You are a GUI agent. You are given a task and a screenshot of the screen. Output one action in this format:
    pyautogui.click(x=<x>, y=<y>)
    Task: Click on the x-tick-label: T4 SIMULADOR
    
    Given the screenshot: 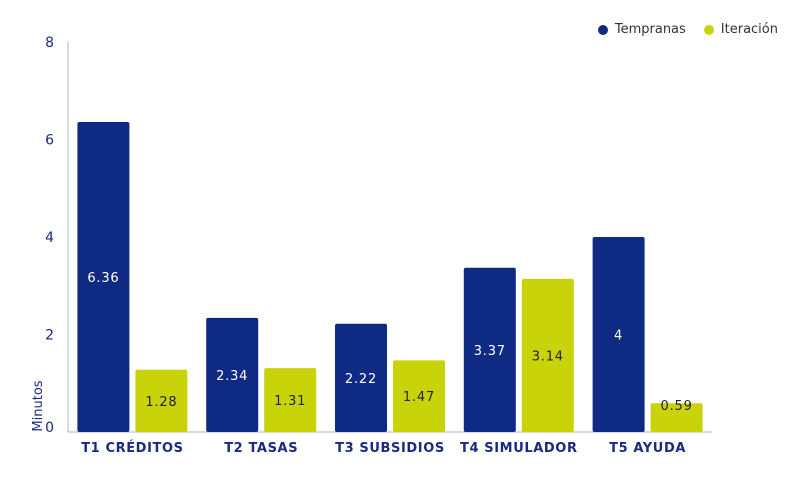 What is the action you would take?
    pyautogui.click(x=519, y=448)
    